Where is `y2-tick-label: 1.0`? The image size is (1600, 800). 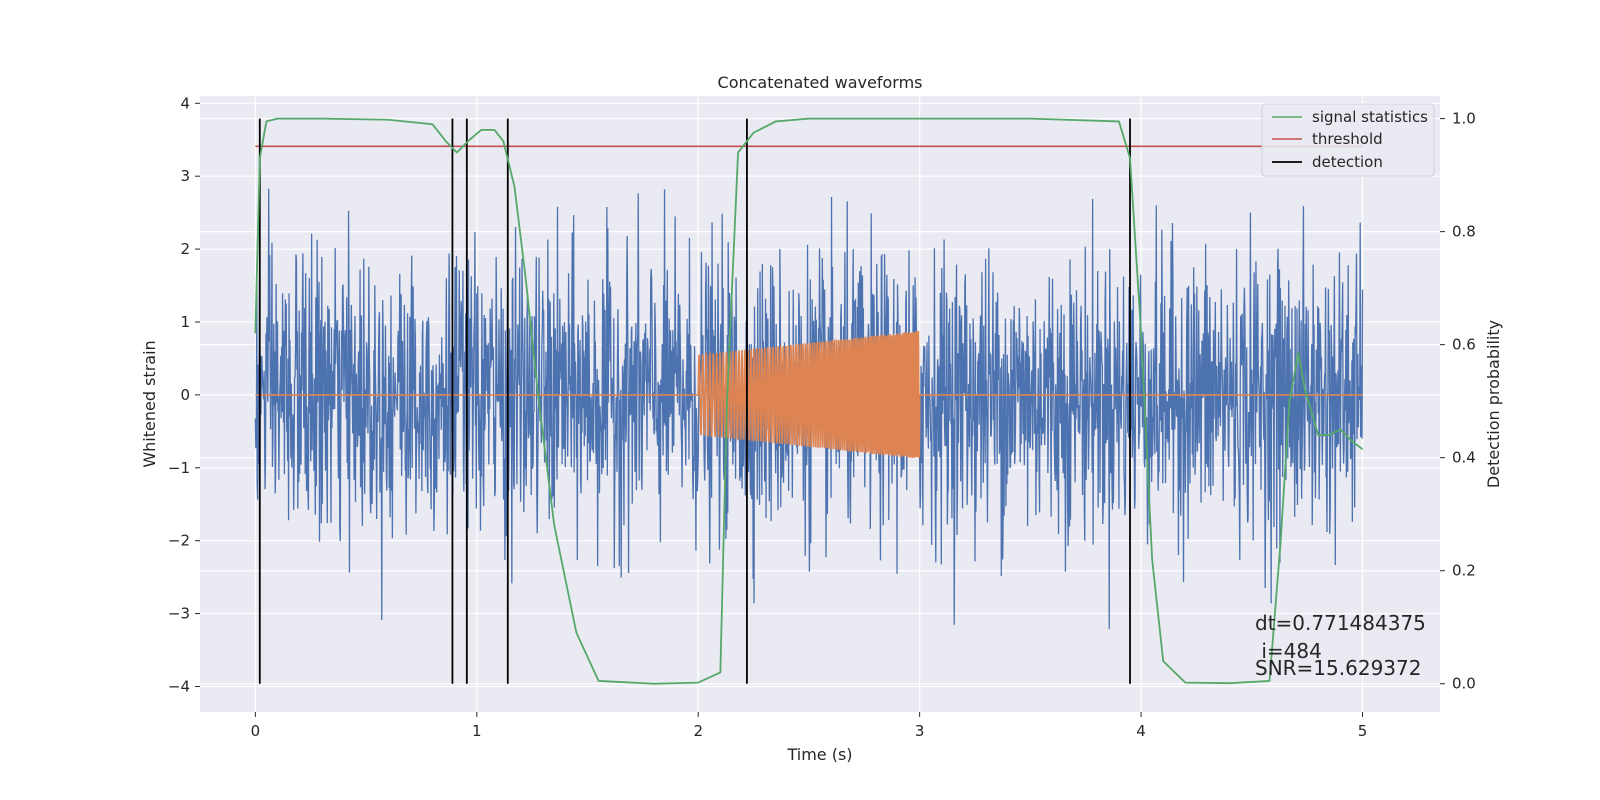 y2-tick-label: 1.0 is located at coordinates (1464, 119).